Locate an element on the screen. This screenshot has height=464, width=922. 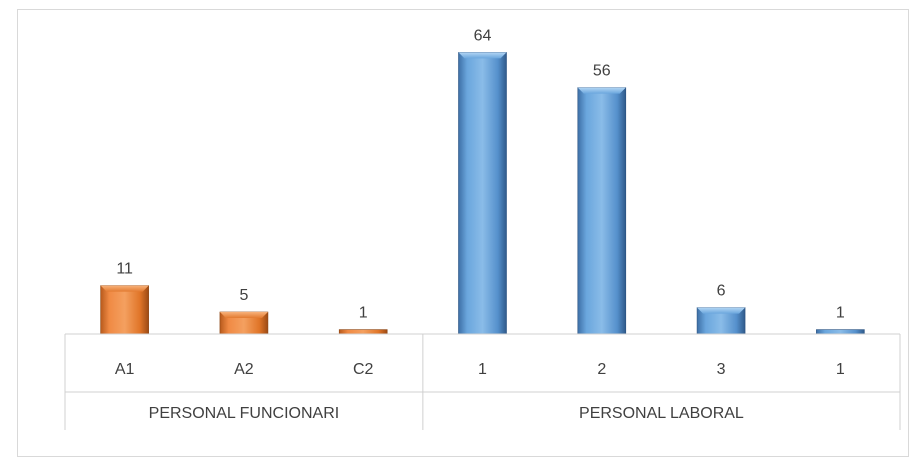
x-tick-label: A2 is located at coordinates (244, 369).